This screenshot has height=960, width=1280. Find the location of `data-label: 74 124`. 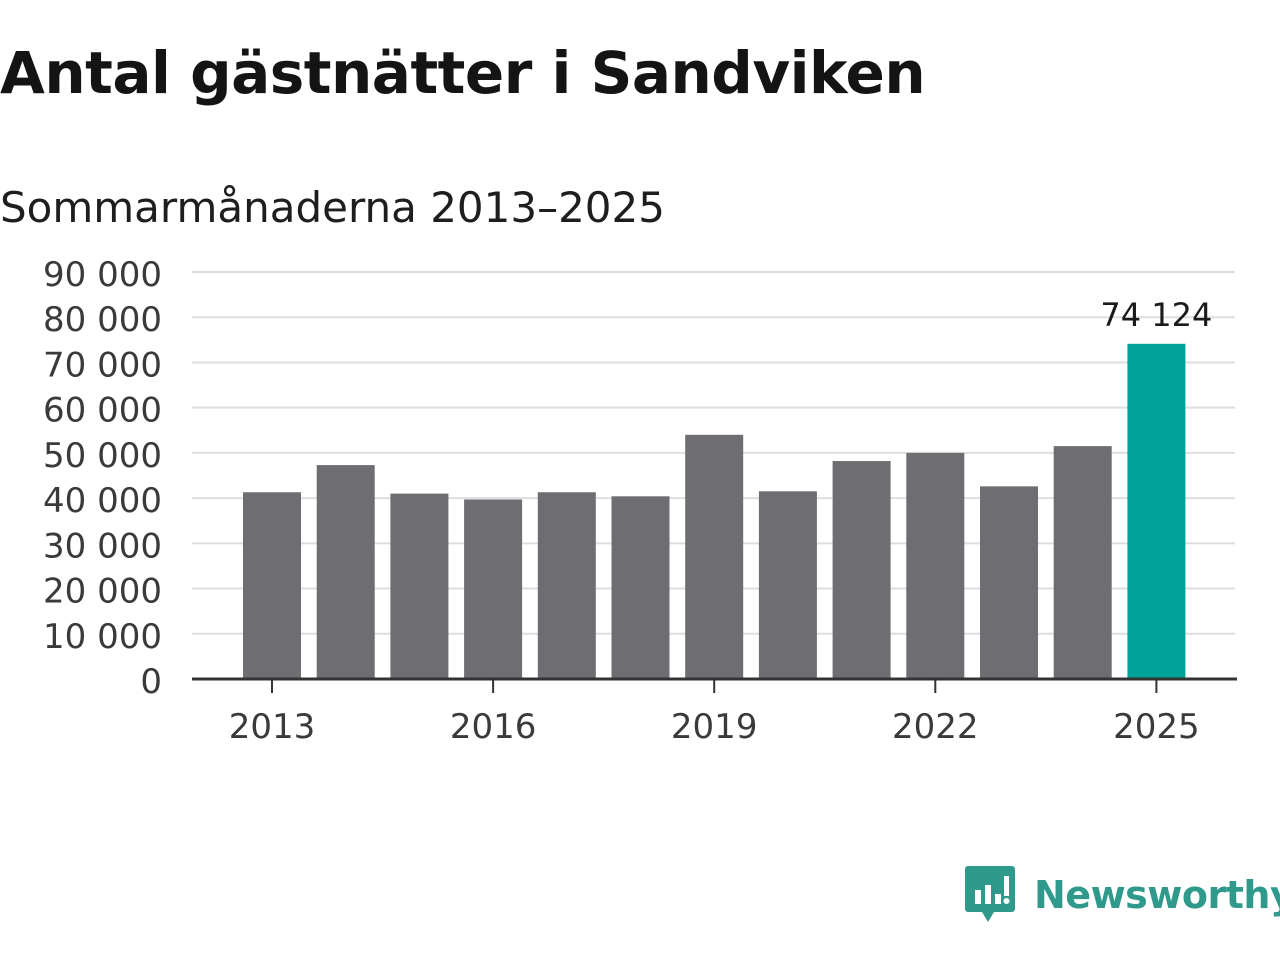

data-label: 74 124 is located at coordinates (1156, 315).